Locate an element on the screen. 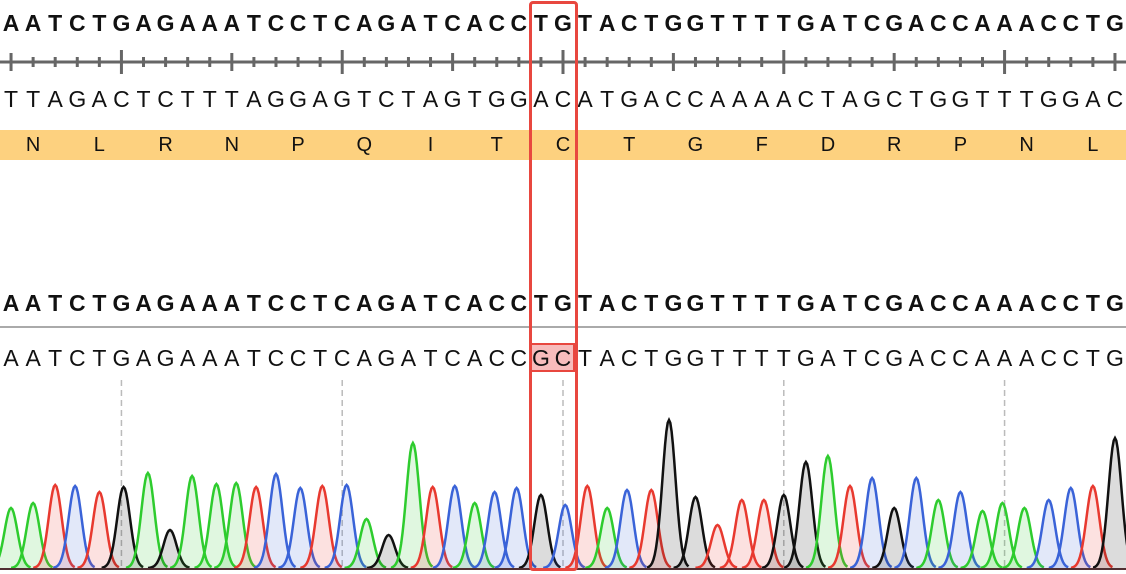 Image resolution: width=1126 pixels, height=574 pixels. amino-acid: C is located at coordinates (563, 145).